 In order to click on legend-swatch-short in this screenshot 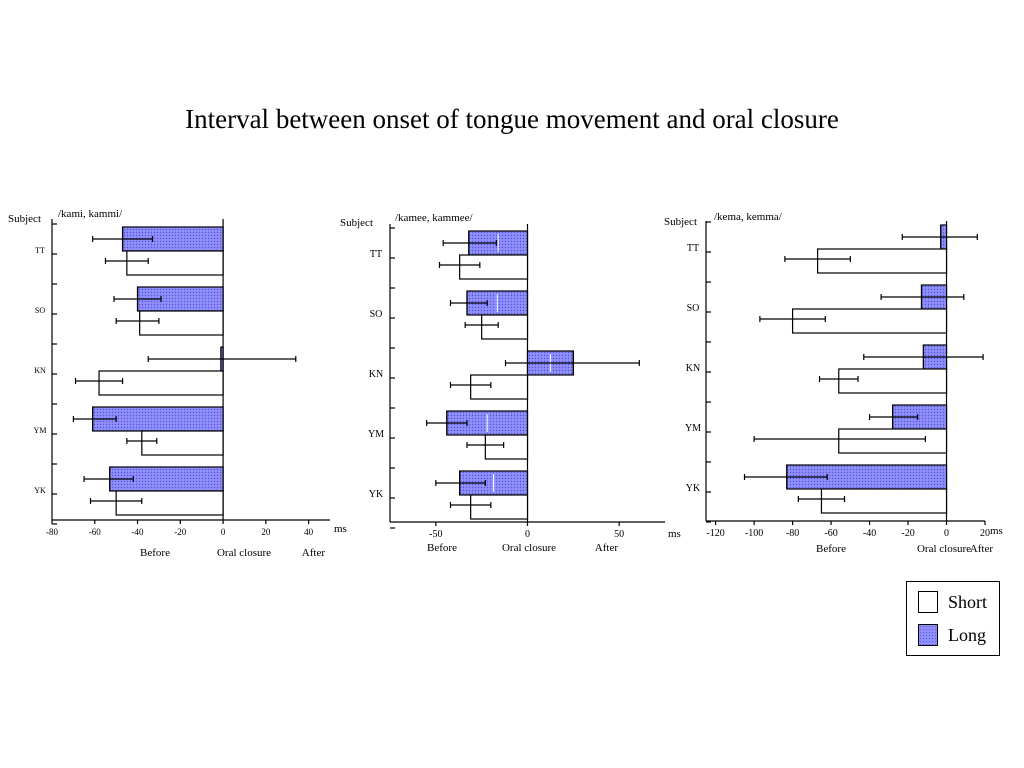, I will do `click(928, 602)`.